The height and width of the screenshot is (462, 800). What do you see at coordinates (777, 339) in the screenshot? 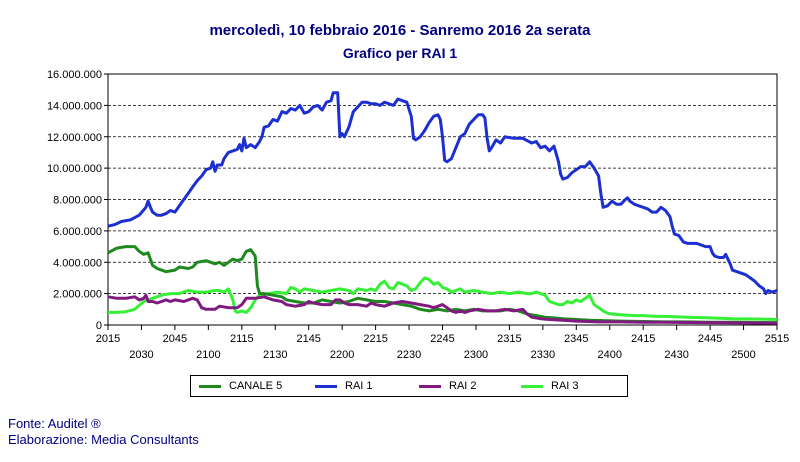
I see `x-tick-label: 2515` at bounding box center [777, 339].